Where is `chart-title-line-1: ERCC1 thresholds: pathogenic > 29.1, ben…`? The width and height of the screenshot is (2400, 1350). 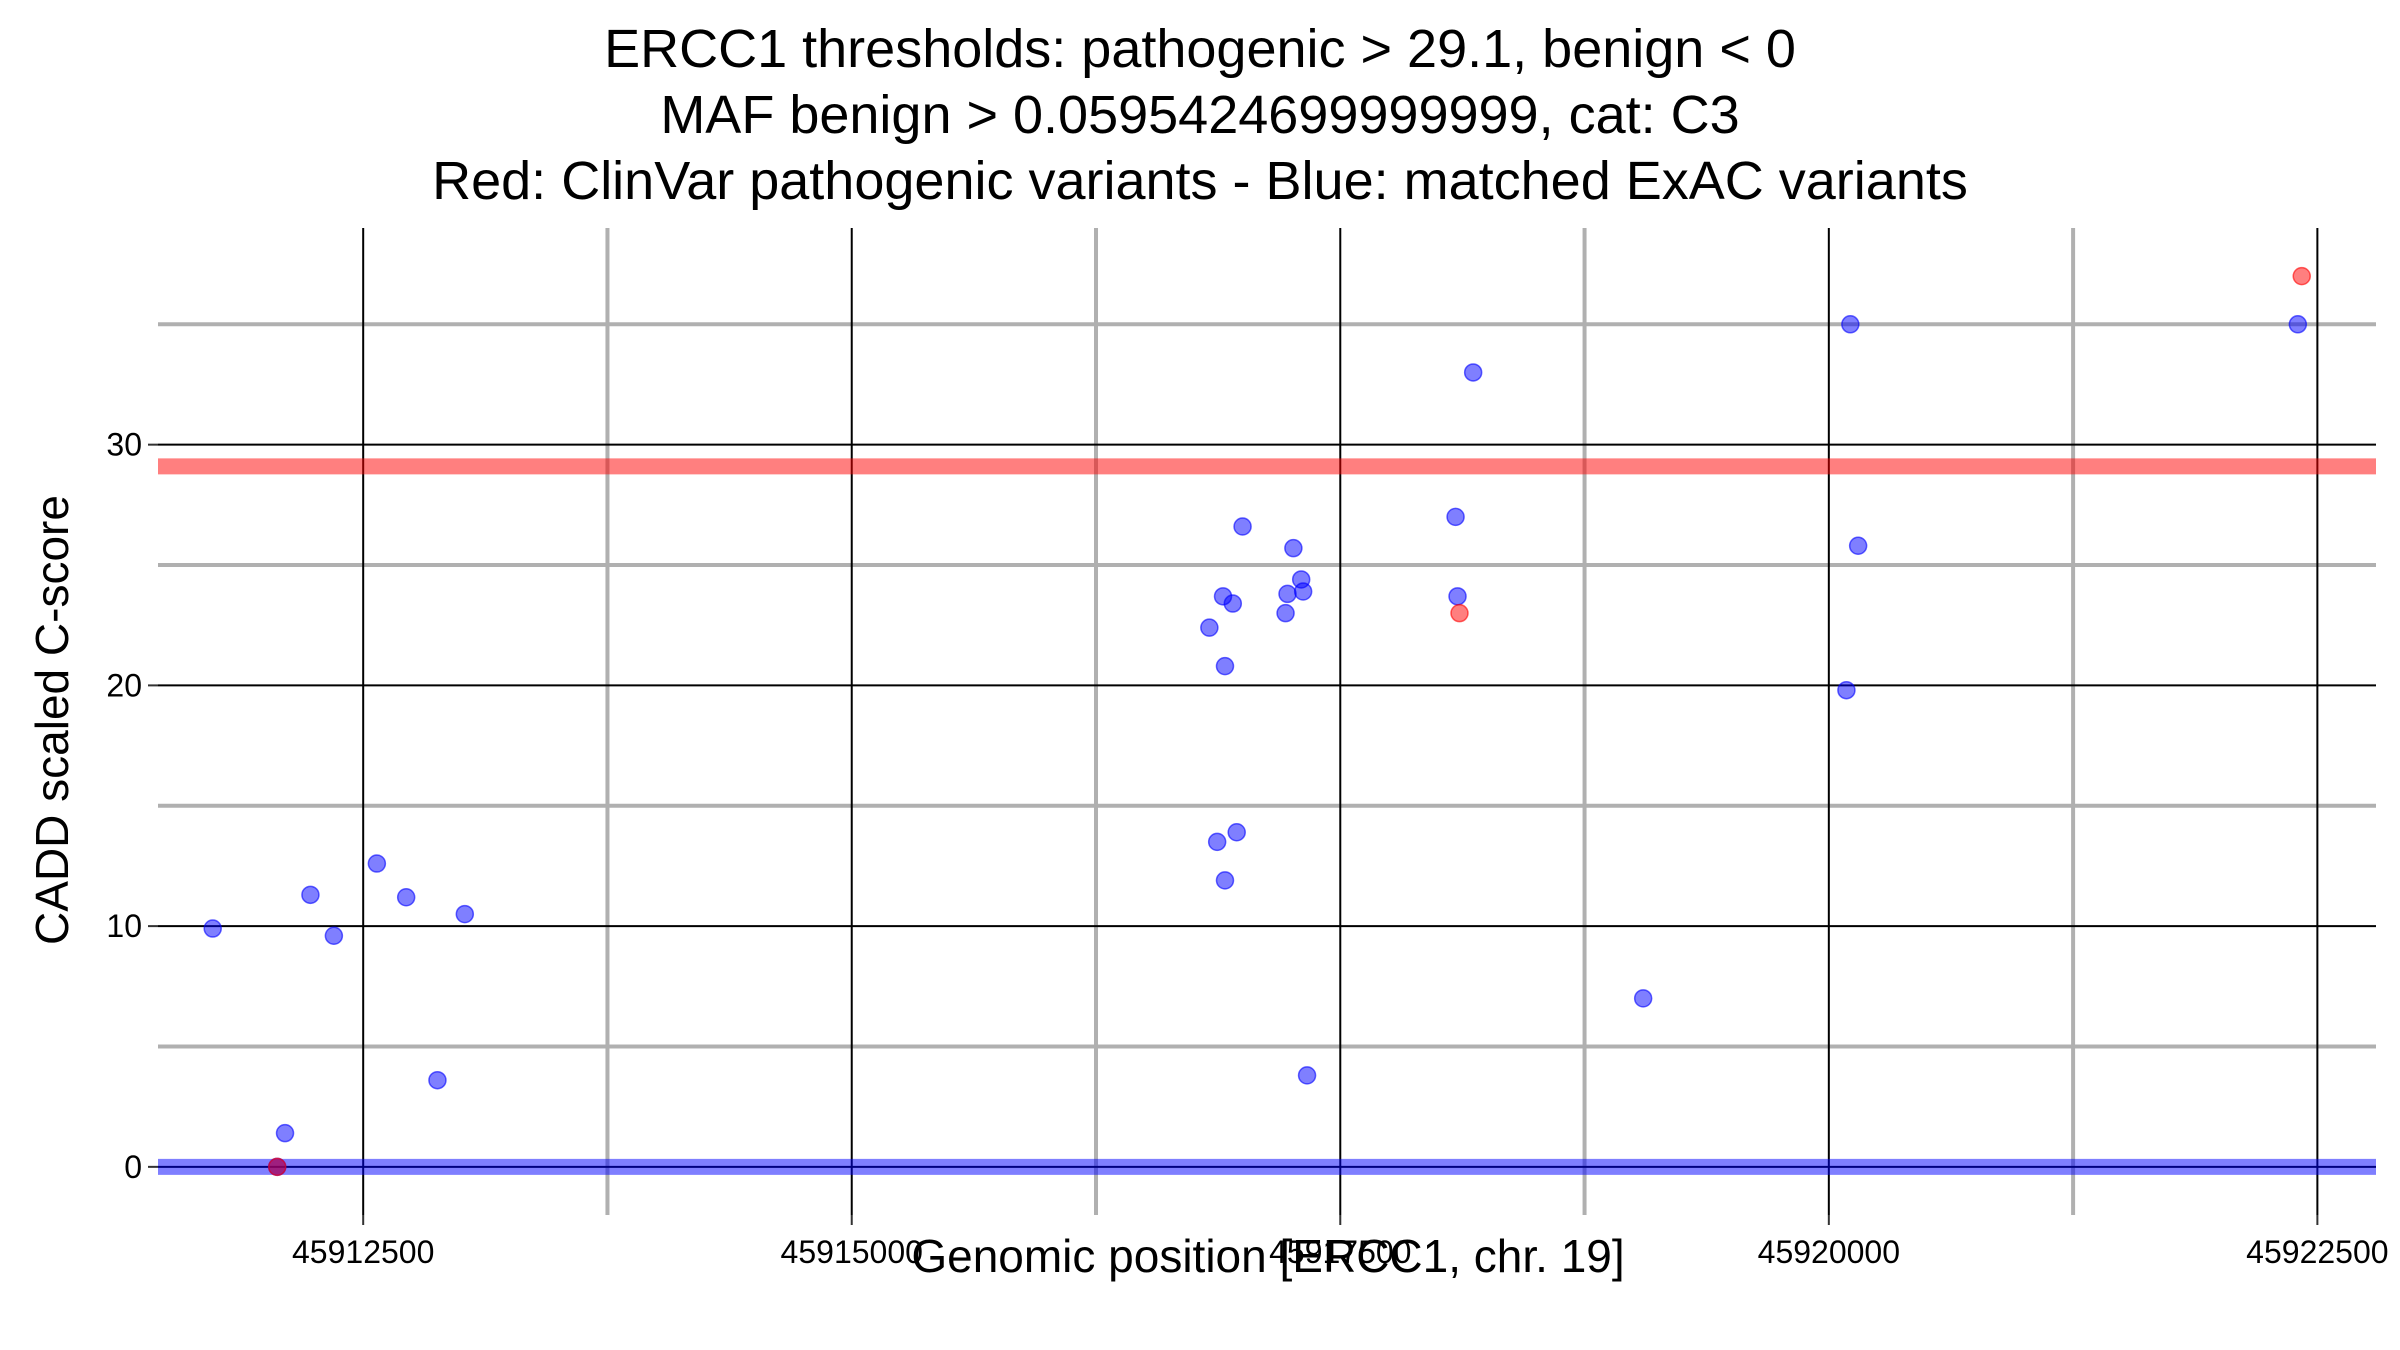
chart-title-line-1: ERCC1 thresholds: pathogenic > 29.1, ben… is located at coordinates (1200, 49).